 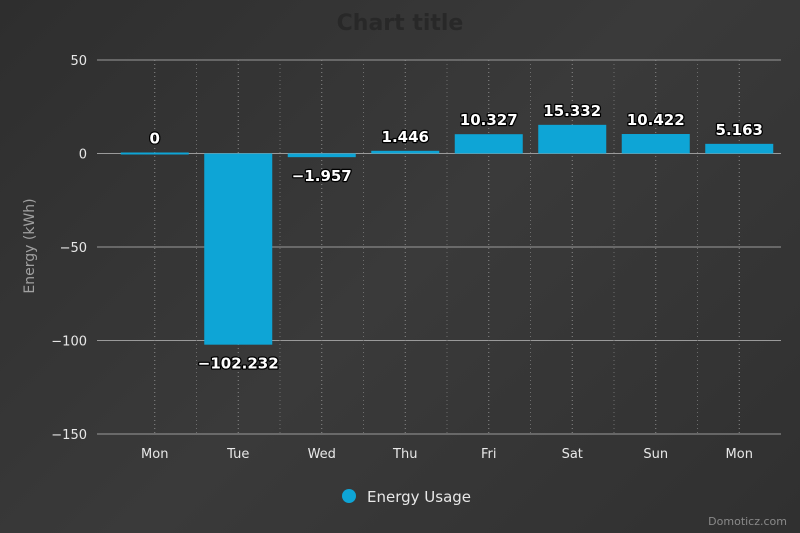 What do you see at coordinates (655, 454) in the screenshot?
I see `x-tick-label: Sun` at bounding box center [655, 454].